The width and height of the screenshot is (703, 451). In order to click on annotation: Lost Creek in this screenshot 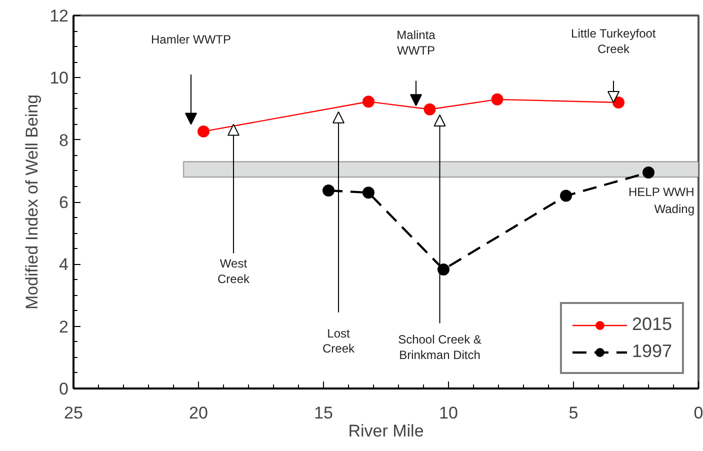, I will do `click(339, 341)`.